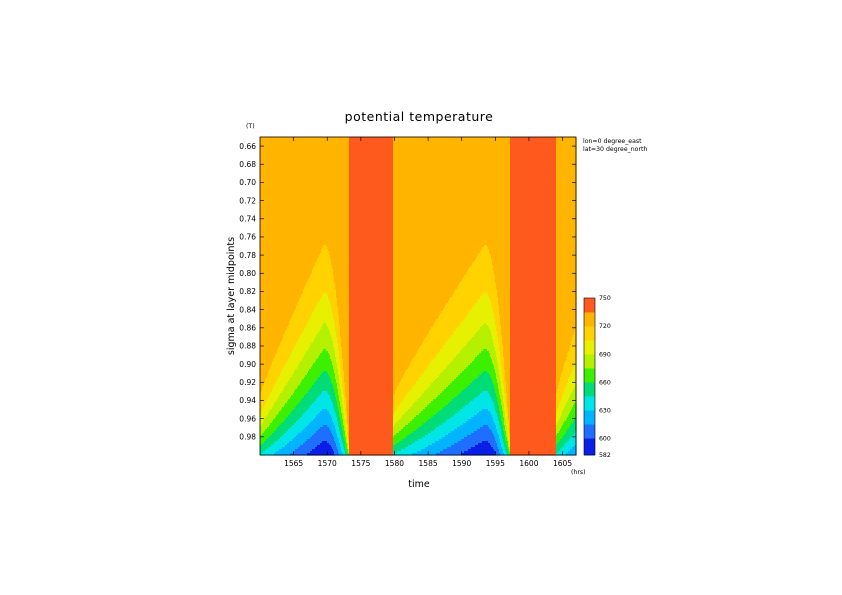 The image size is (842, 595). What do you see at coordinates (327, 463) in the screenshot?
I see `x-tick-label: 1570` at bounding box center [327, 463].